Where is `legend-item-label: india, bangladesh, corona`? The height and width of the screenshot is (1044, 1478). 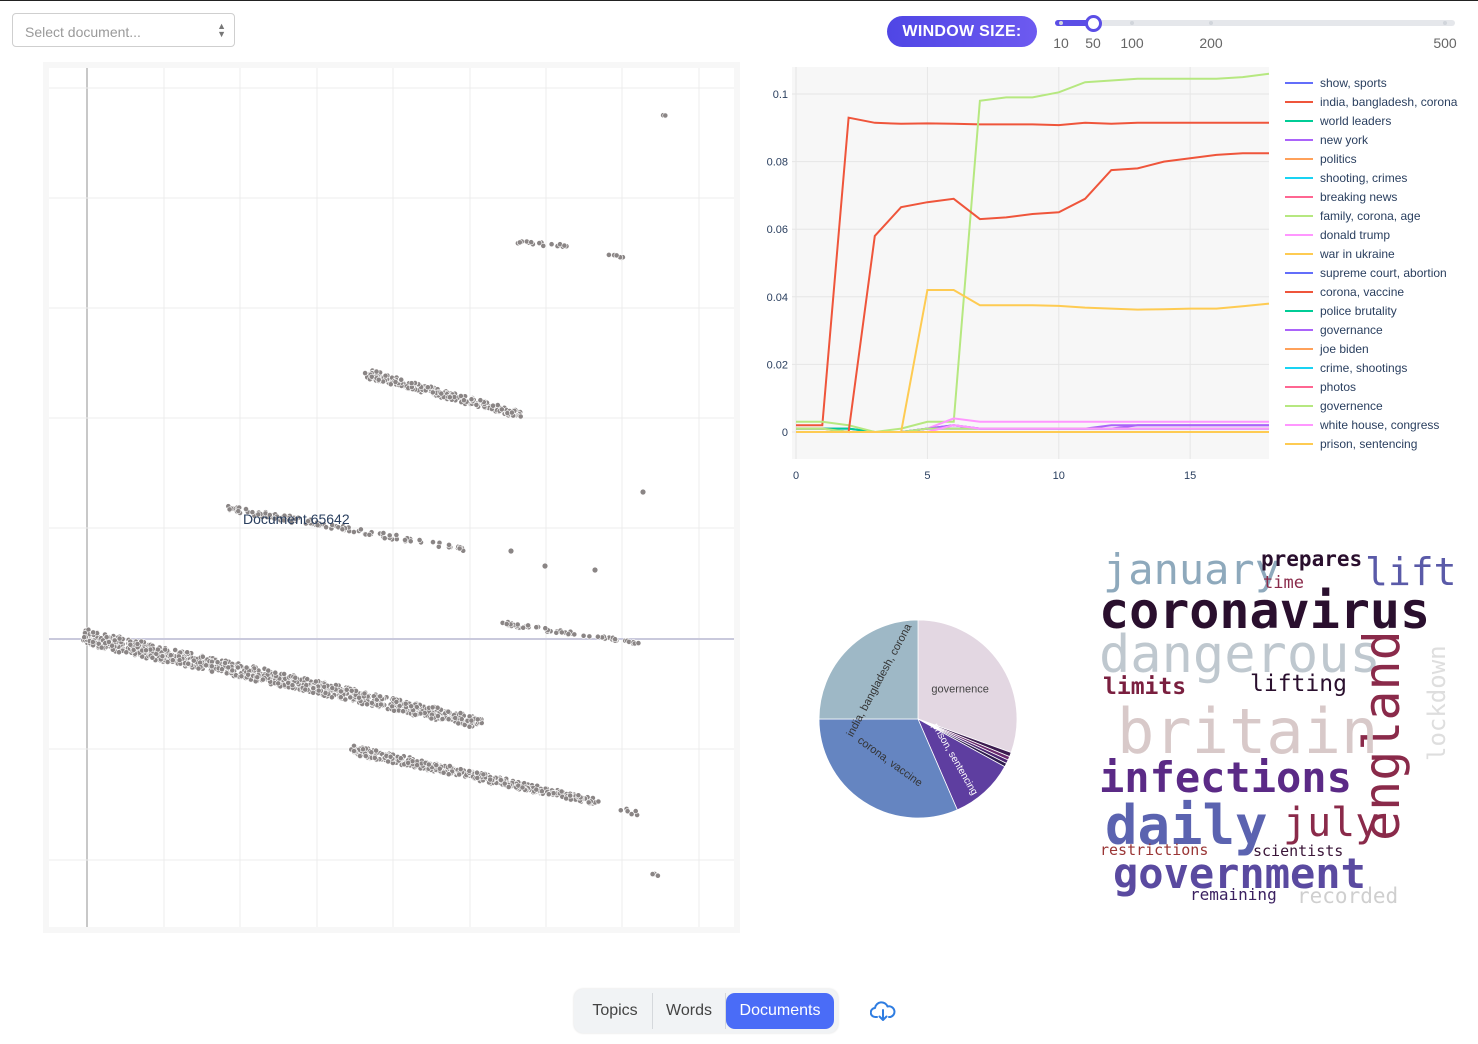
legend-item-label: india, bangladesh, corona is located at coordinates (1389, 102).